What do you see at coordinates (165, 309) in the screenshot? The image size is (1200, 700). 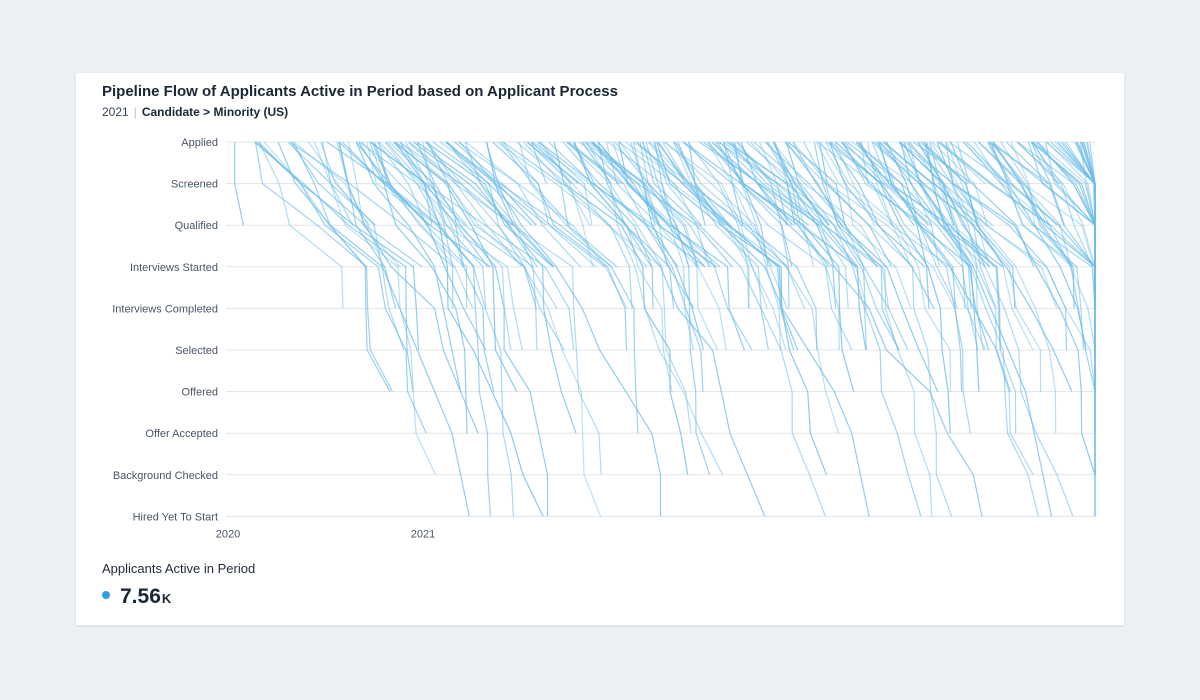 I see `stage-label: Interviews Completed` at bounding box center [165, 309].